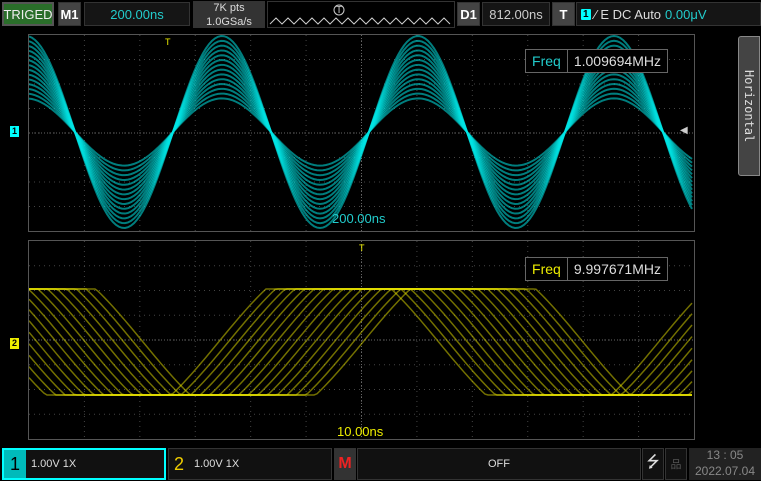 This screenshot has width=761, height=481. I want to click on sample-rate: 1.0GSa/s, so click(229, 21).